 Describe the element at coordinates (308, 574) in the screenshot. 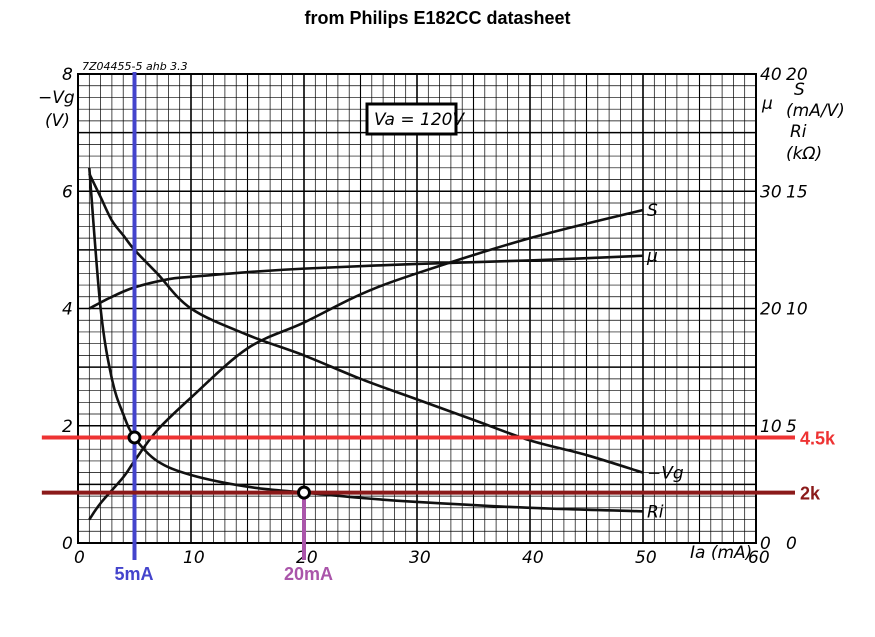

I see `vertical-marker-label: 20mA` at that location.